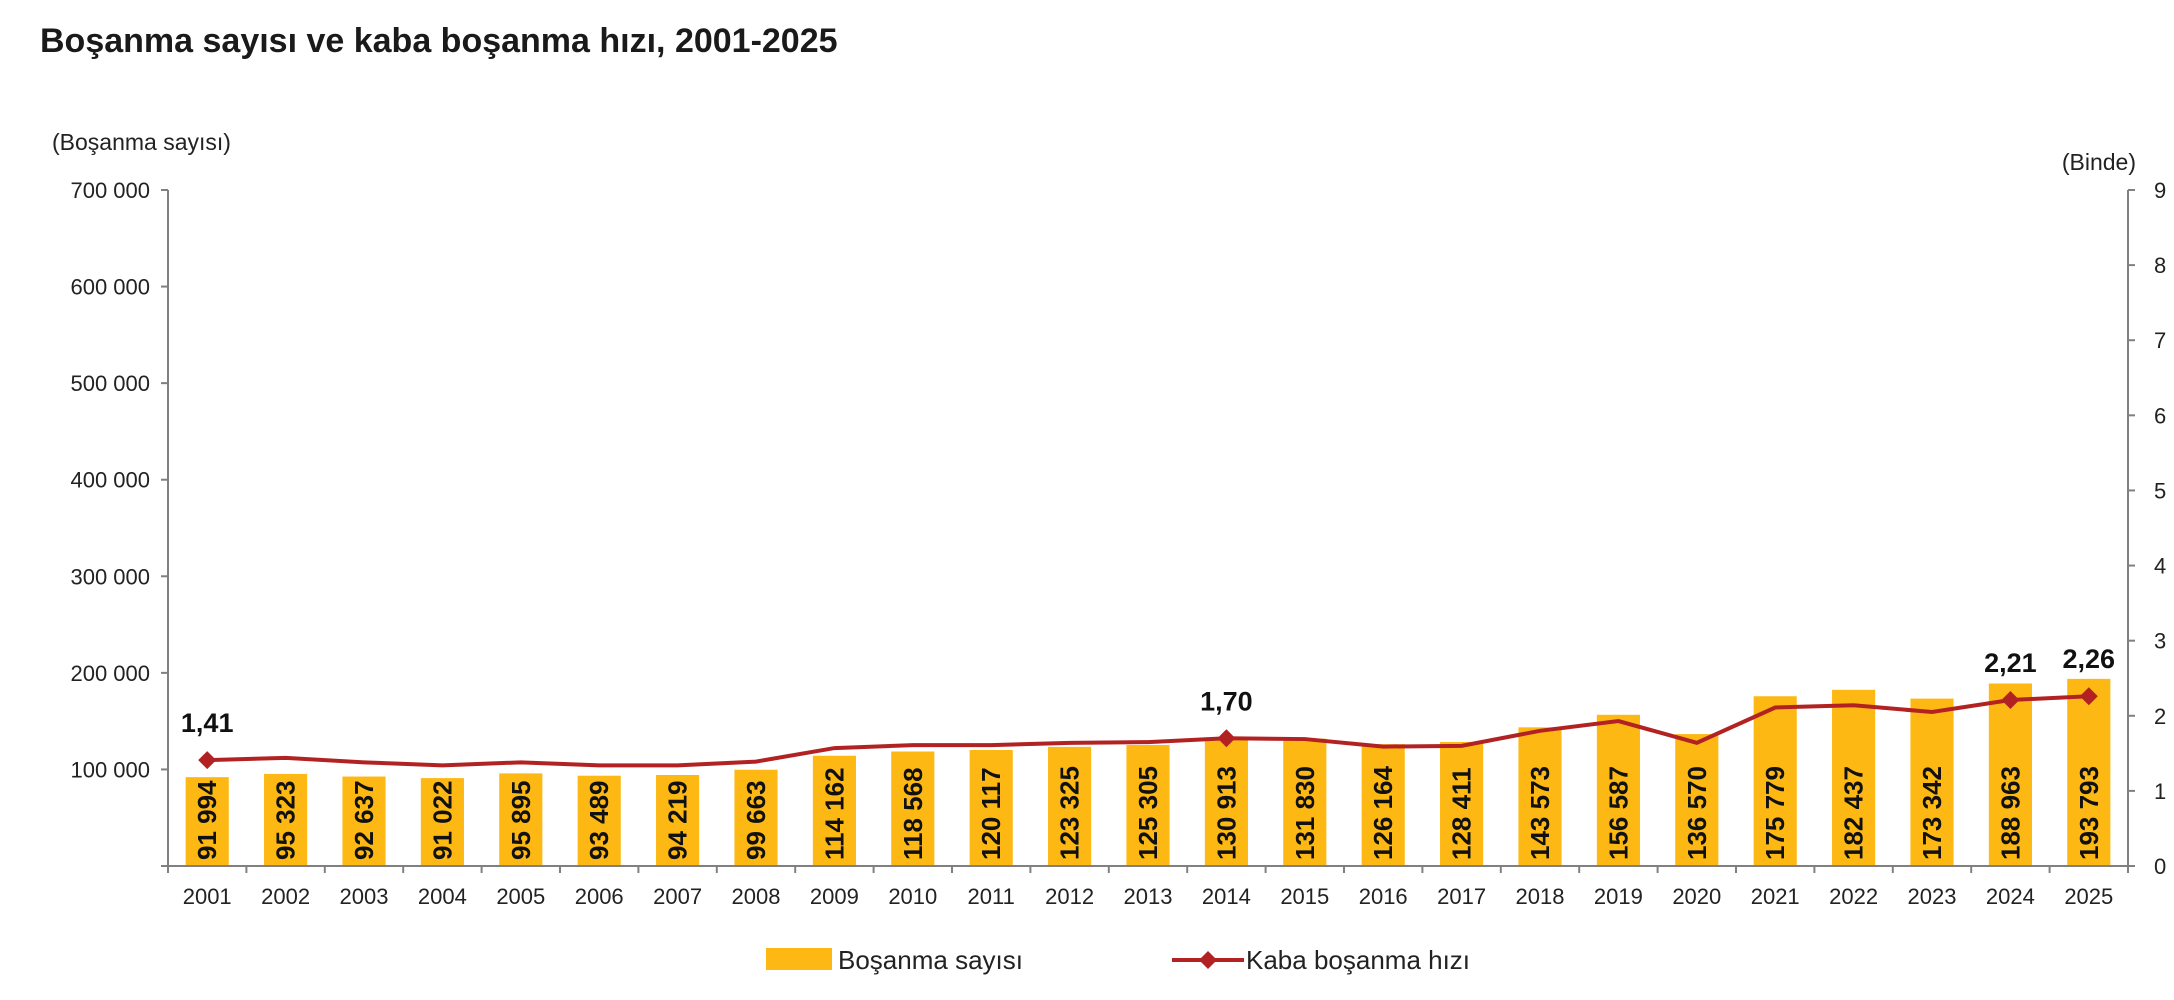 The height and width of the screenshot is (1000, 2174). Describe the element at coordinates (207, 896) in the screenshot. I see `x-tick-label: 2001` at that location.